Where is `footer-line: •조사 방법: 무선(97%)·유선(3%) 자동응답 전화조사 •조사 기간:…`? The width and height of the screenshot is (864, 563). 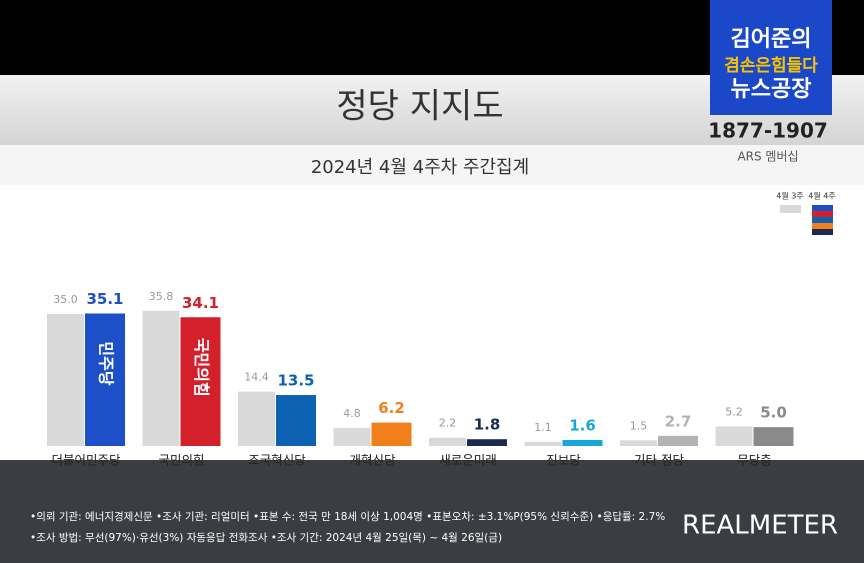
footer-line: •조사 방법: 무선(97%)·유선(3%) 자동응답 전화조사 •조사 기간:… is located at coordinates (266, 537).